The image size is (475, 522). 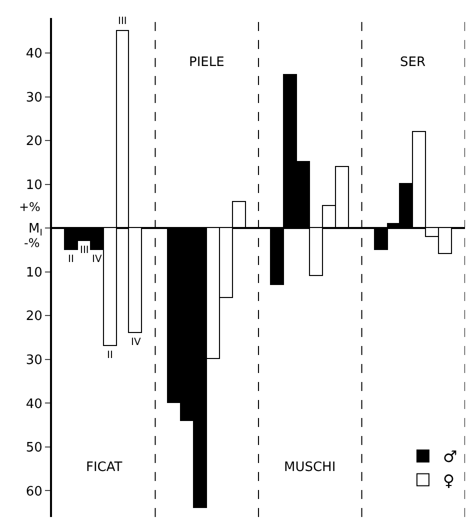 What do you see at coordinates (34, 492) in the screenshot?
I see `y-tick-label: 60` at bounding box center [34, 492].